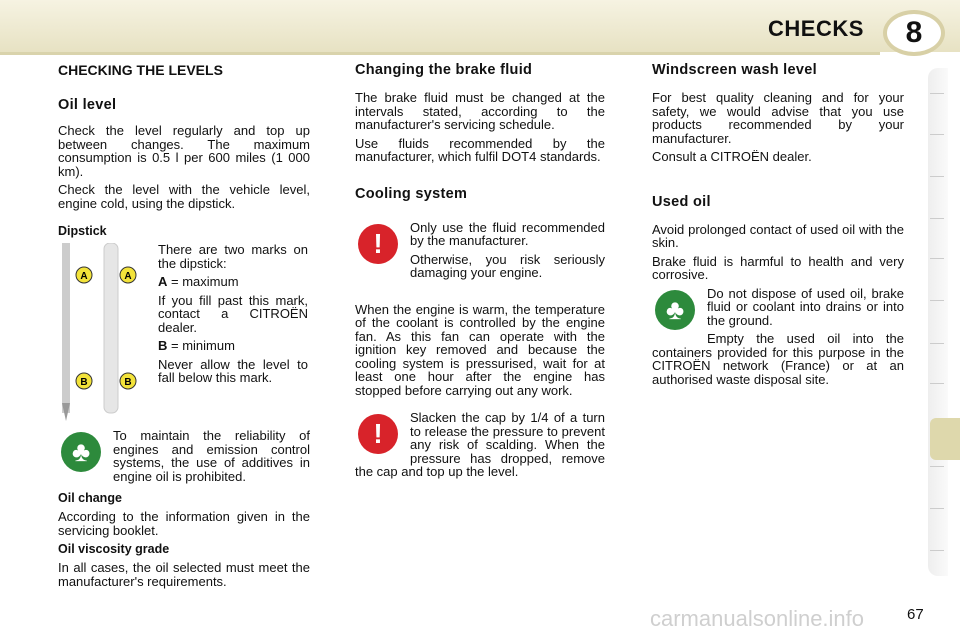 Image resolution: width=960 pixels, height=640 pixels. I want to click on mark-a-text: = maximum, so click(203, 281).